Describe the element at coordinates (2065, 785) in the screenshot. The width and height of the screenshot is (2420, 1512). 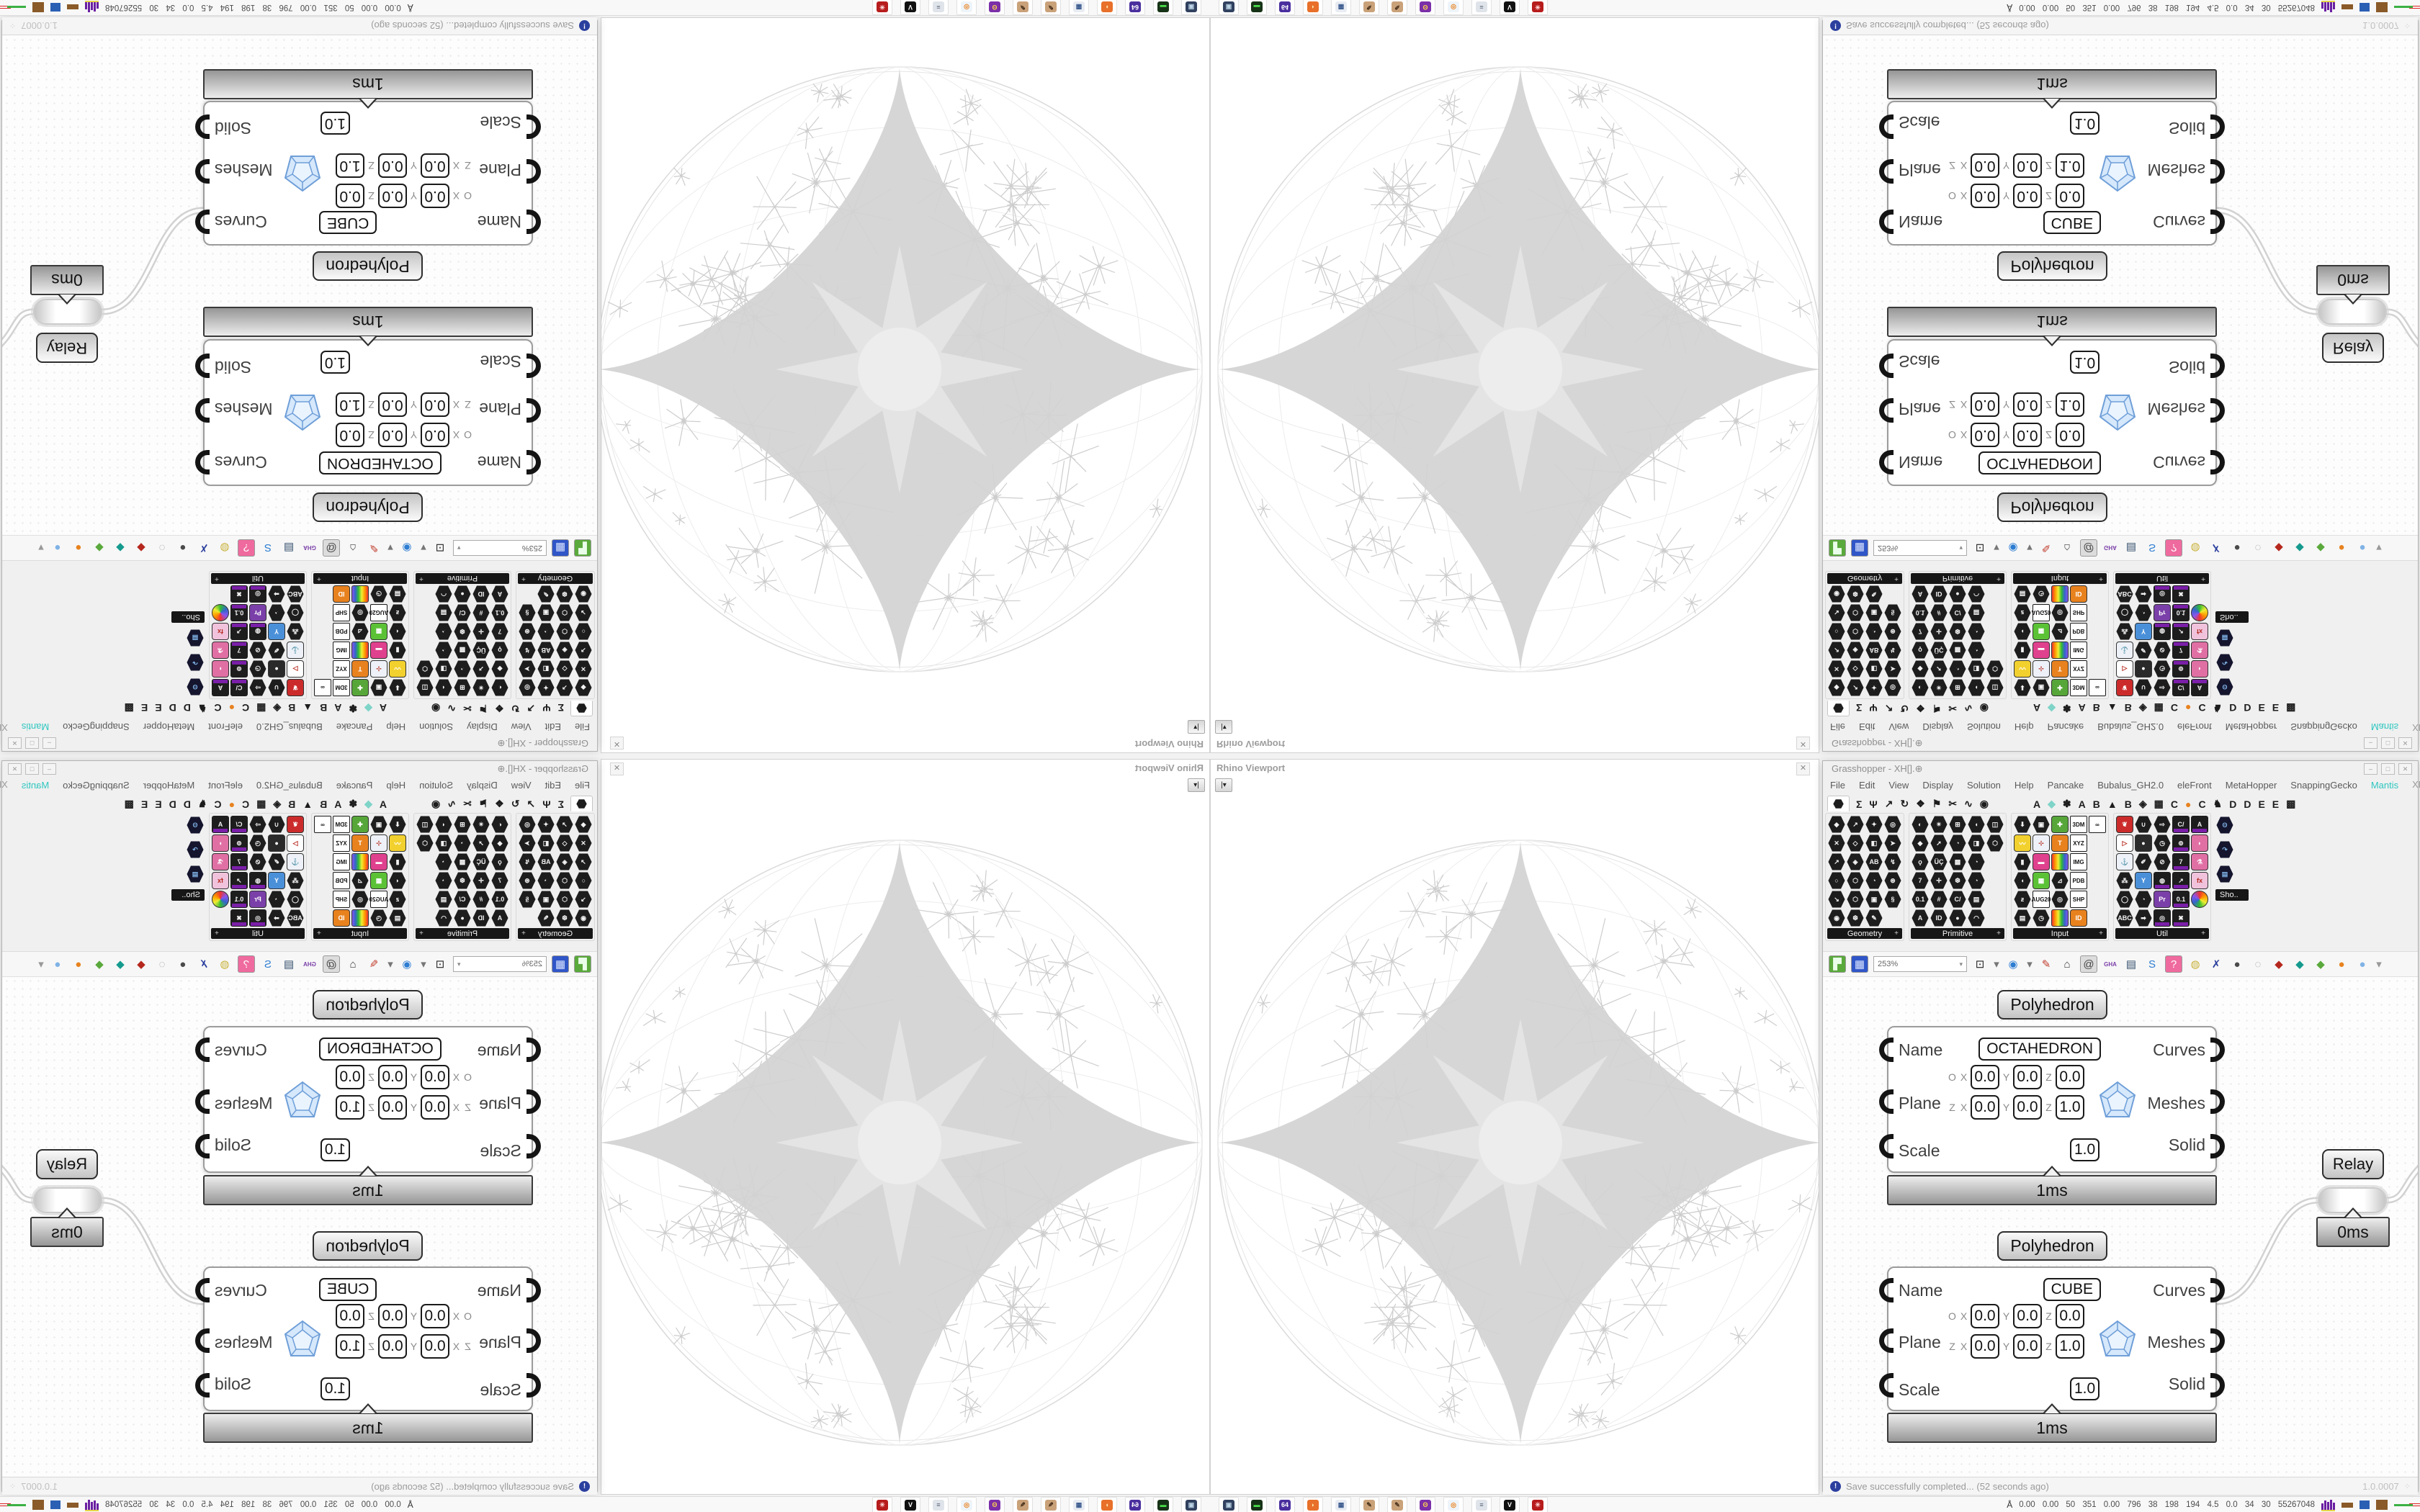
I see `menu-item-pancake: Pancake` at that location.